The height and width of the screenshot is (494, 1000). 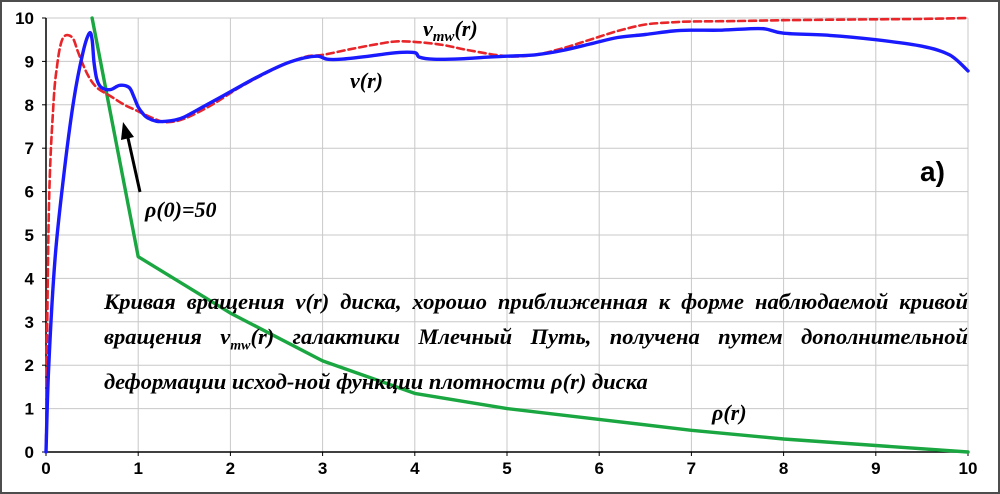 What do you see at coordinates (230, 468) in the screenshot?
I see `x-tick-label: 2` at bounding box center [230, 468].